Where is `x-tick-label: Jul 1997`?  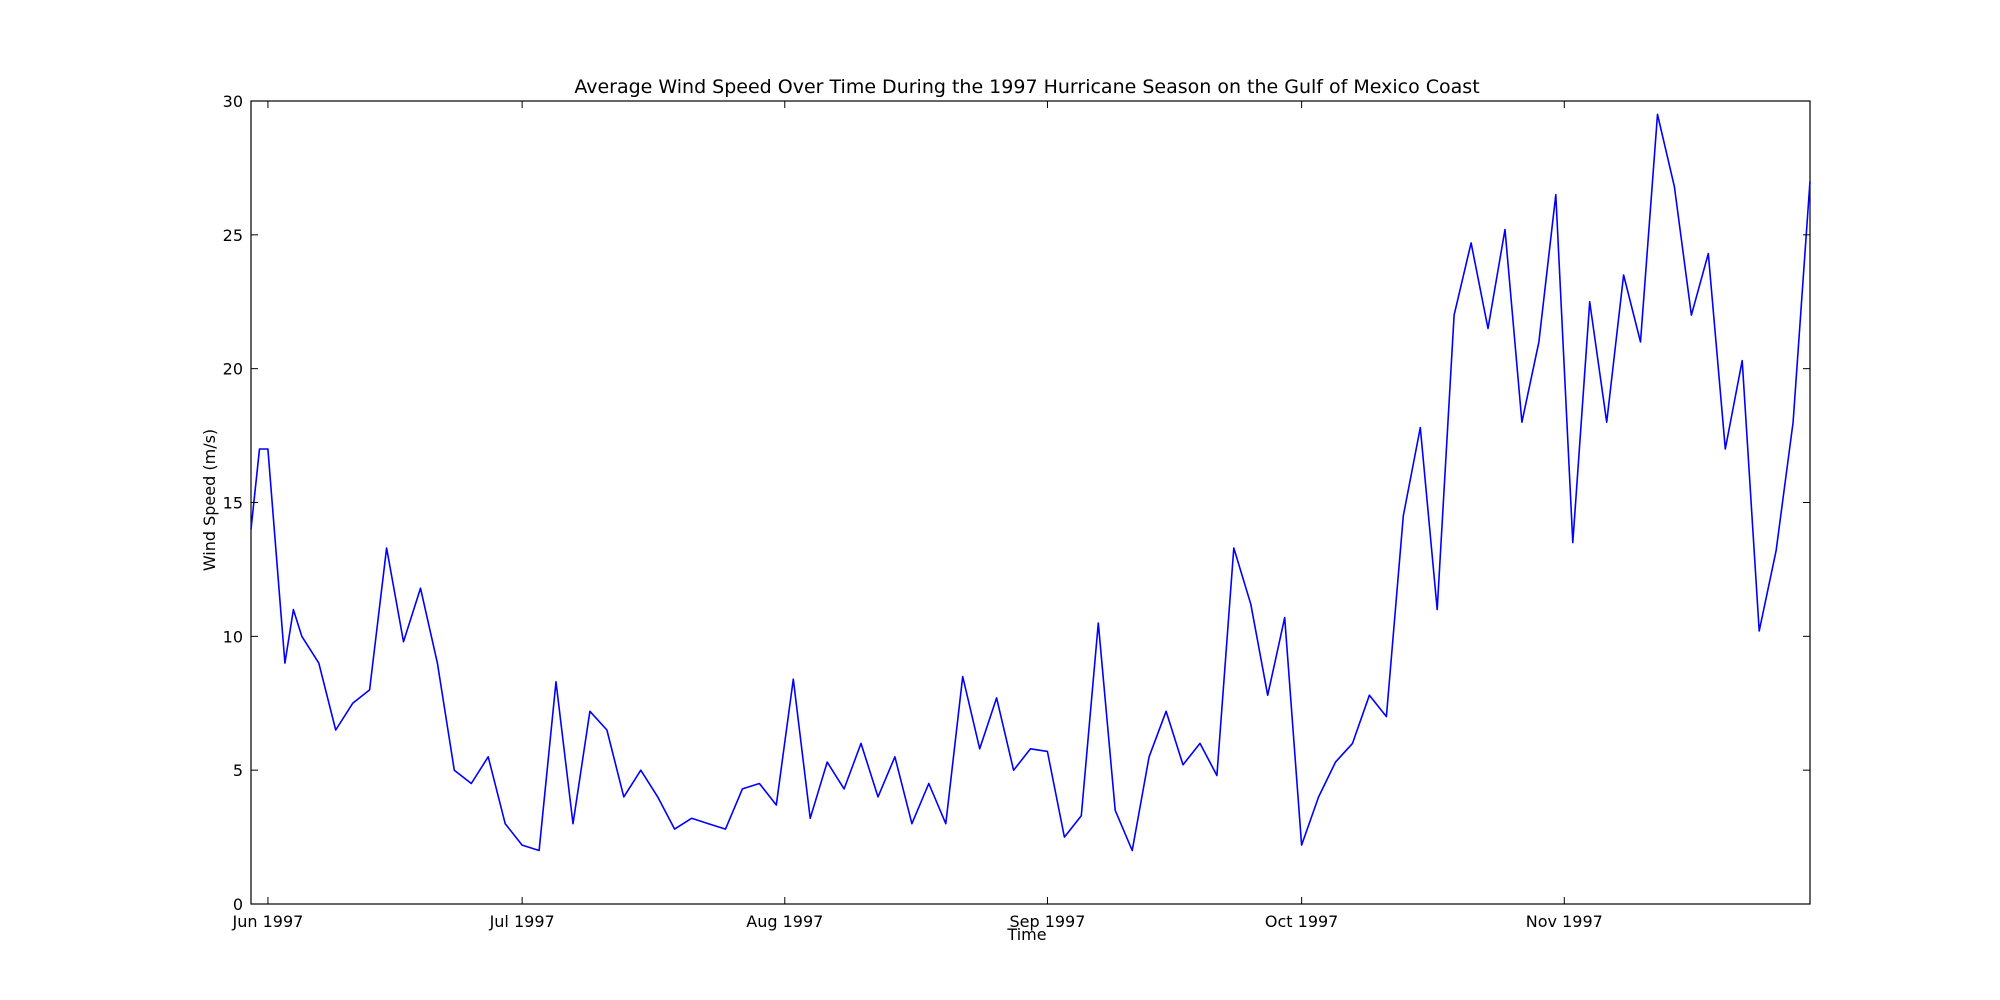
x-tick-label: Jul 1997 is located at coordinates (522, 921).